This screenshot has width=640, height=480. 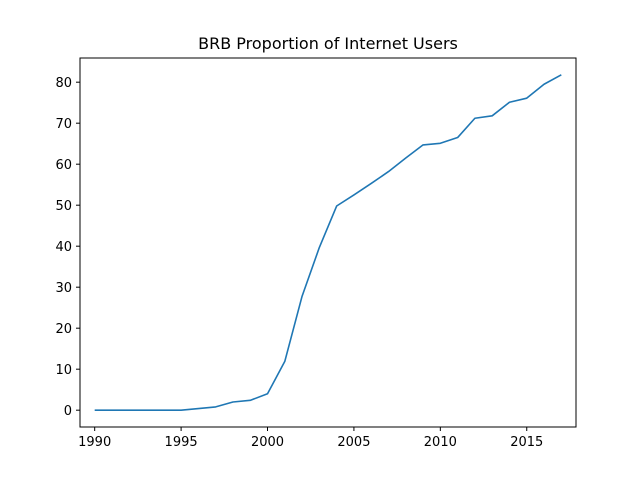 What do you see at coordinates (526, 442) in the screenshot?
I see `x-tick-label: 2015` at bounding box center [526, 442].